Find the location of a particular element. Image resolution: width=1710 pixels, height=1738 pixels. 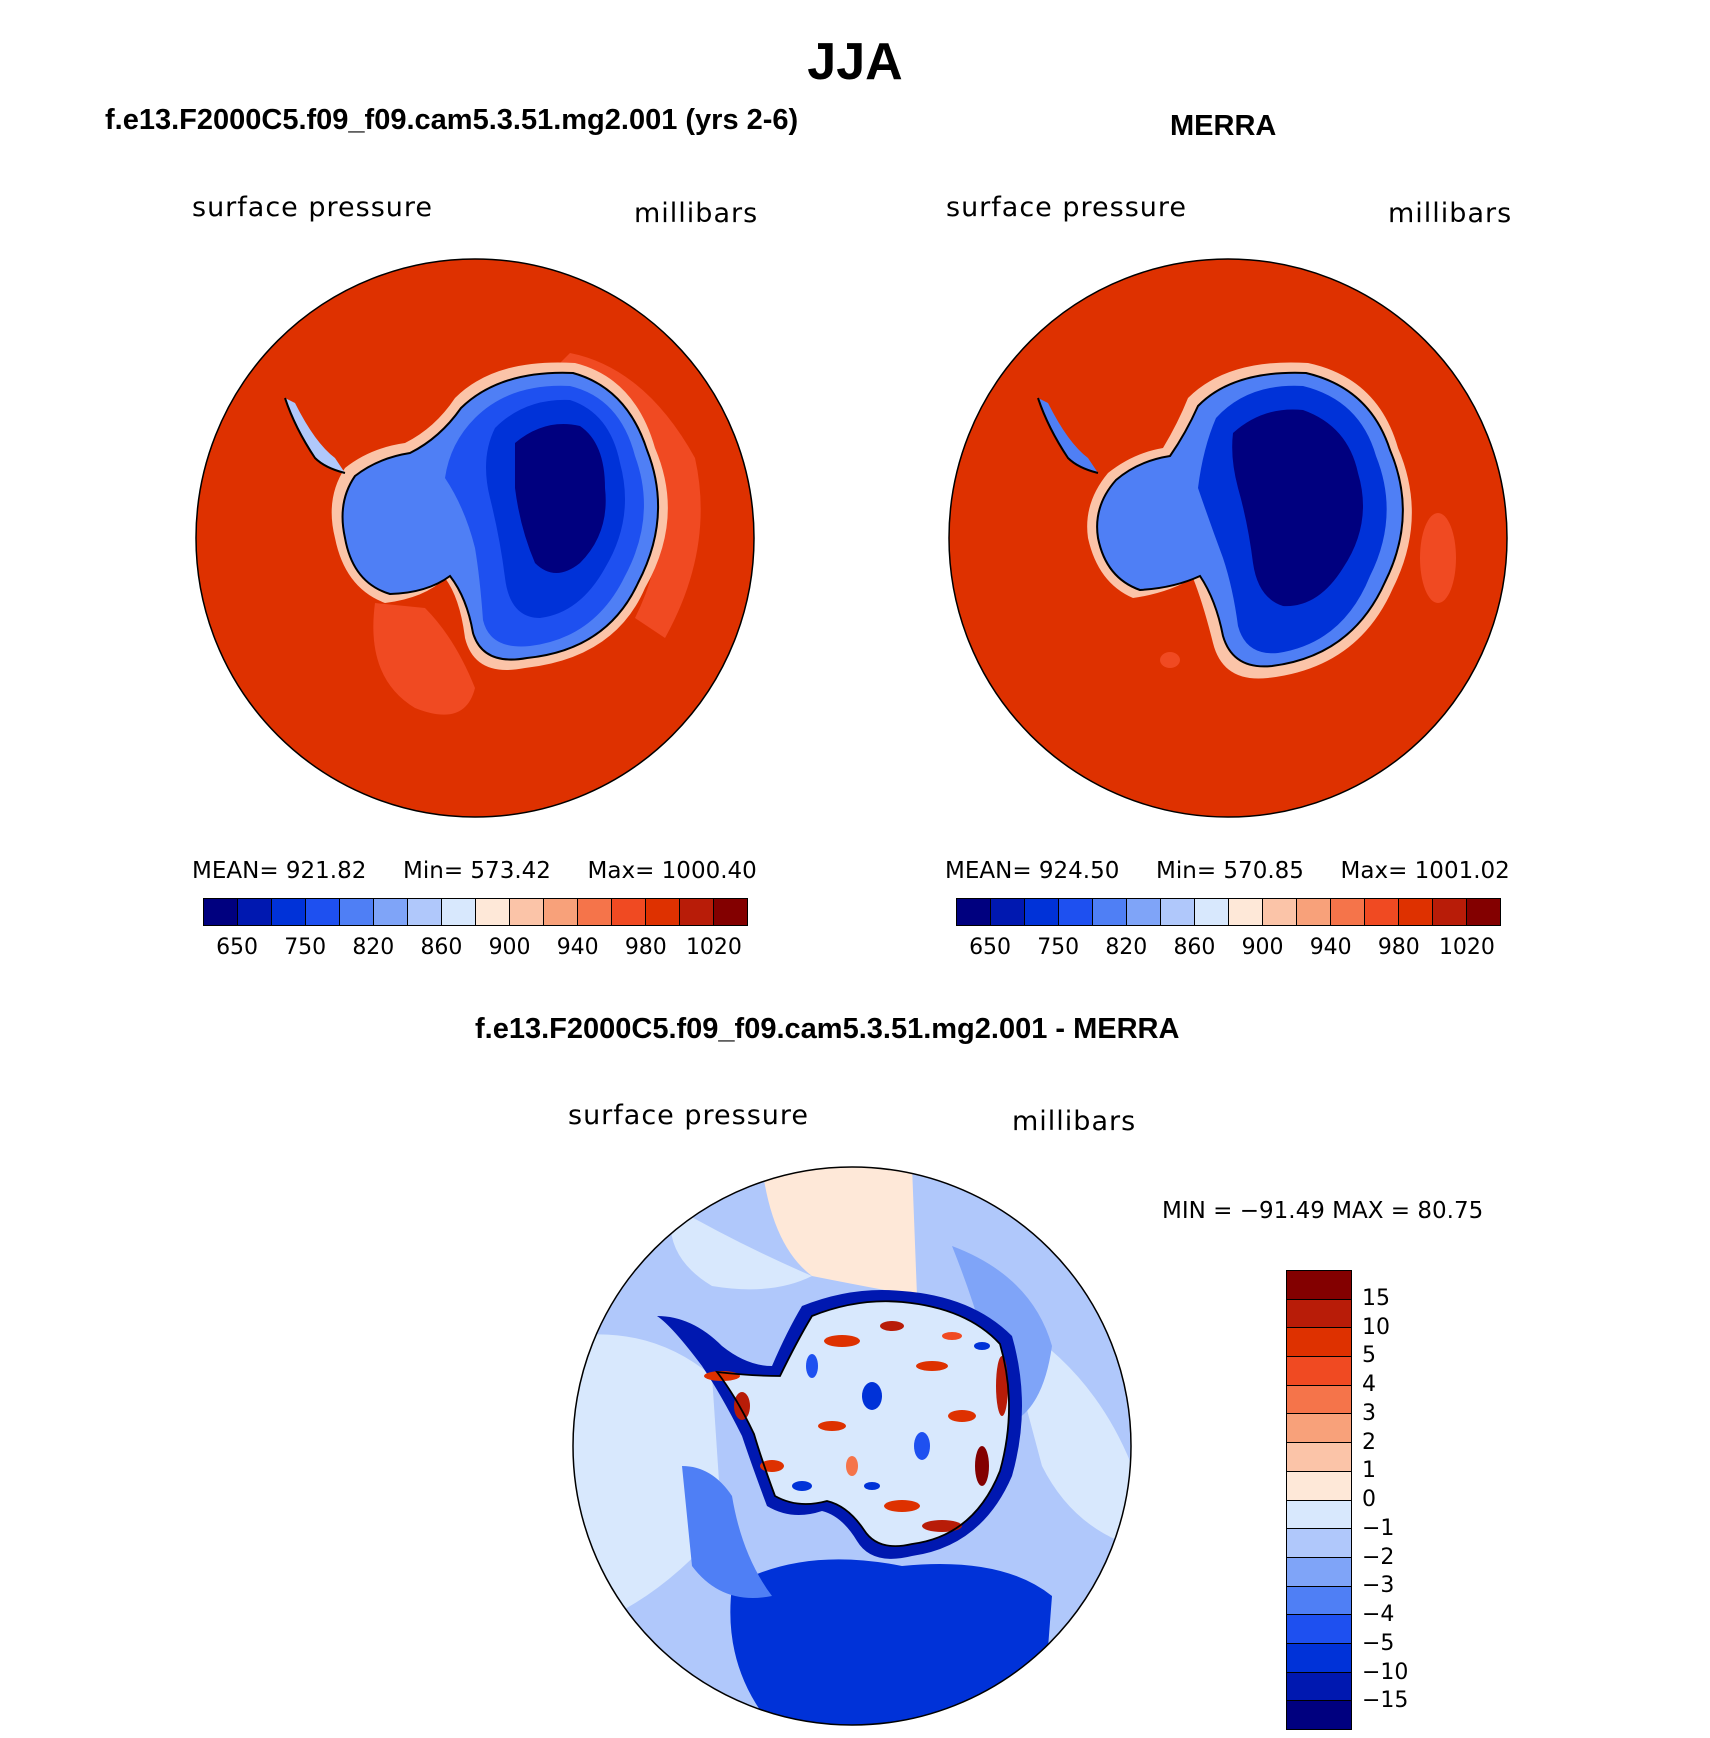

panel1-polar-map is located at coordinates (475, 538).